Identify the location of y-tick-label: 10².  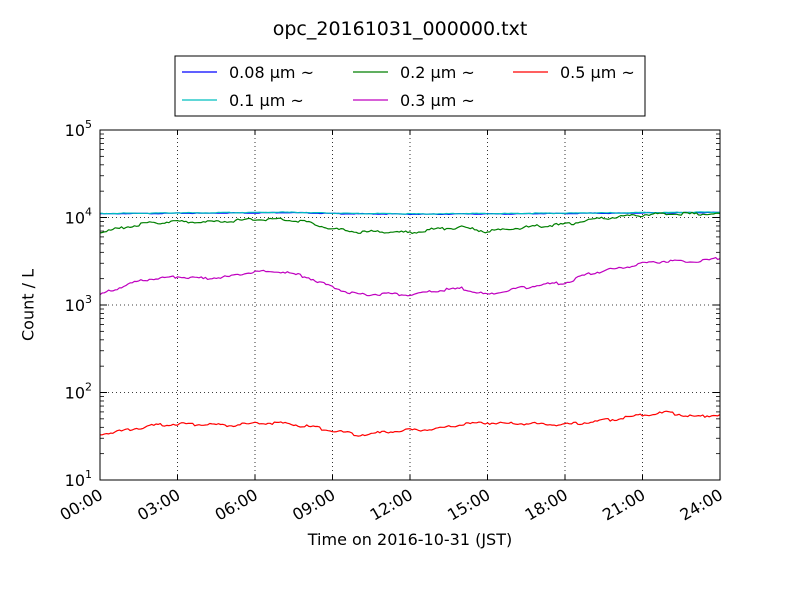
(78, 392).